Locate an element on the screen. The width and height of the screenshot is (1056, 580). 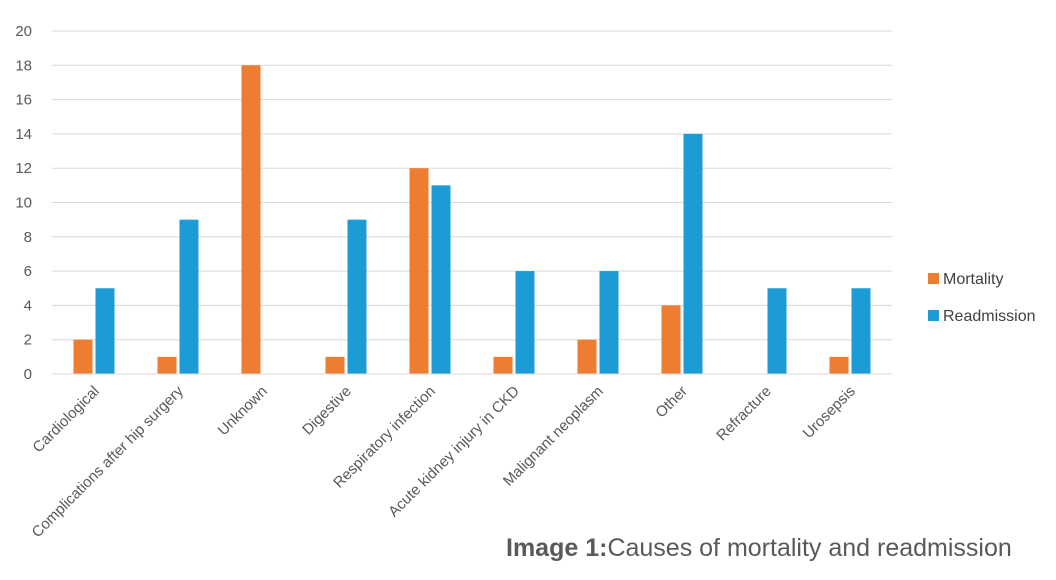
legend-label-readmission: Readmission is located at coordinates (989, 316).